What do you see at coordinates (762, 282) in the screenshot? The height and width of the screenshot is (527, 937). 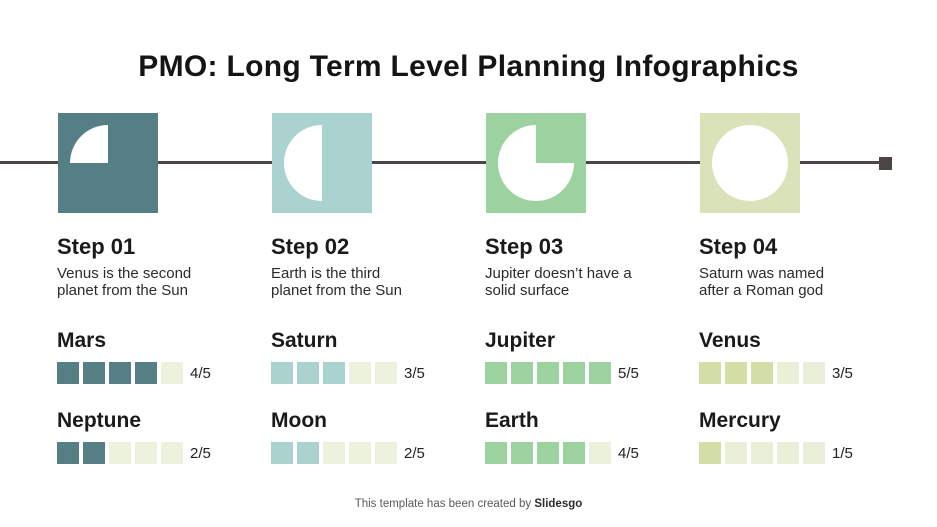 I see `step-description: Saturn was named after a Roman god` at bounding box center [762, 282].